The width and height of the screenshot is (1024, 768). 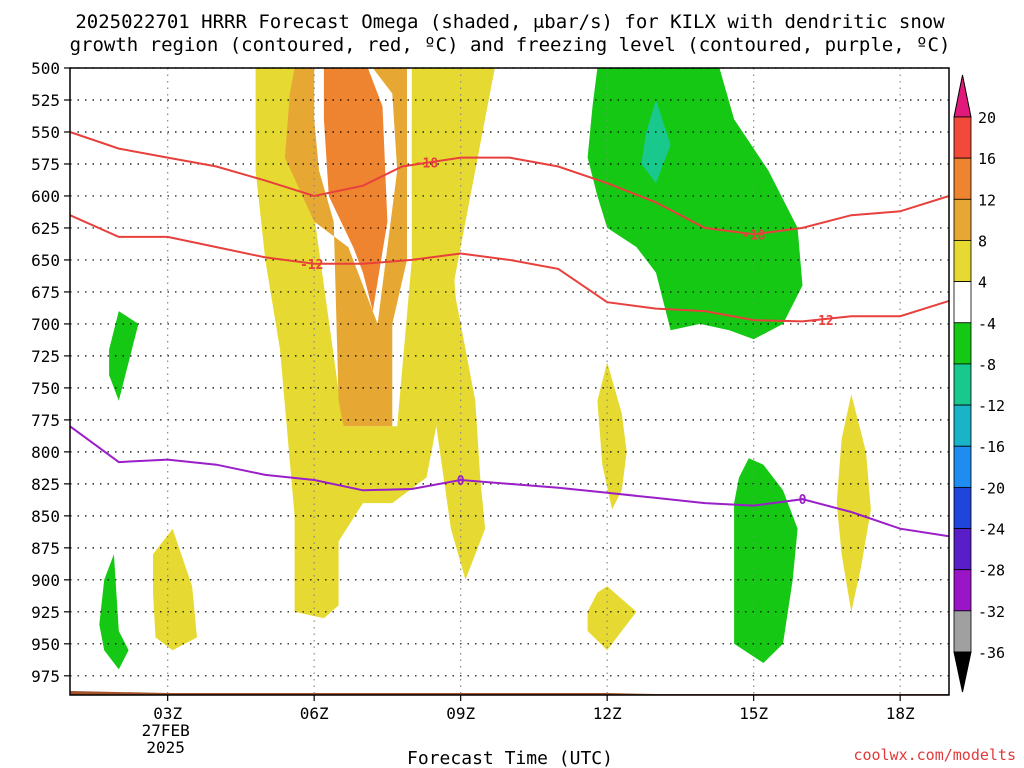 I want to click on x-tick-label: 12Z, so click(x=607, y=713).